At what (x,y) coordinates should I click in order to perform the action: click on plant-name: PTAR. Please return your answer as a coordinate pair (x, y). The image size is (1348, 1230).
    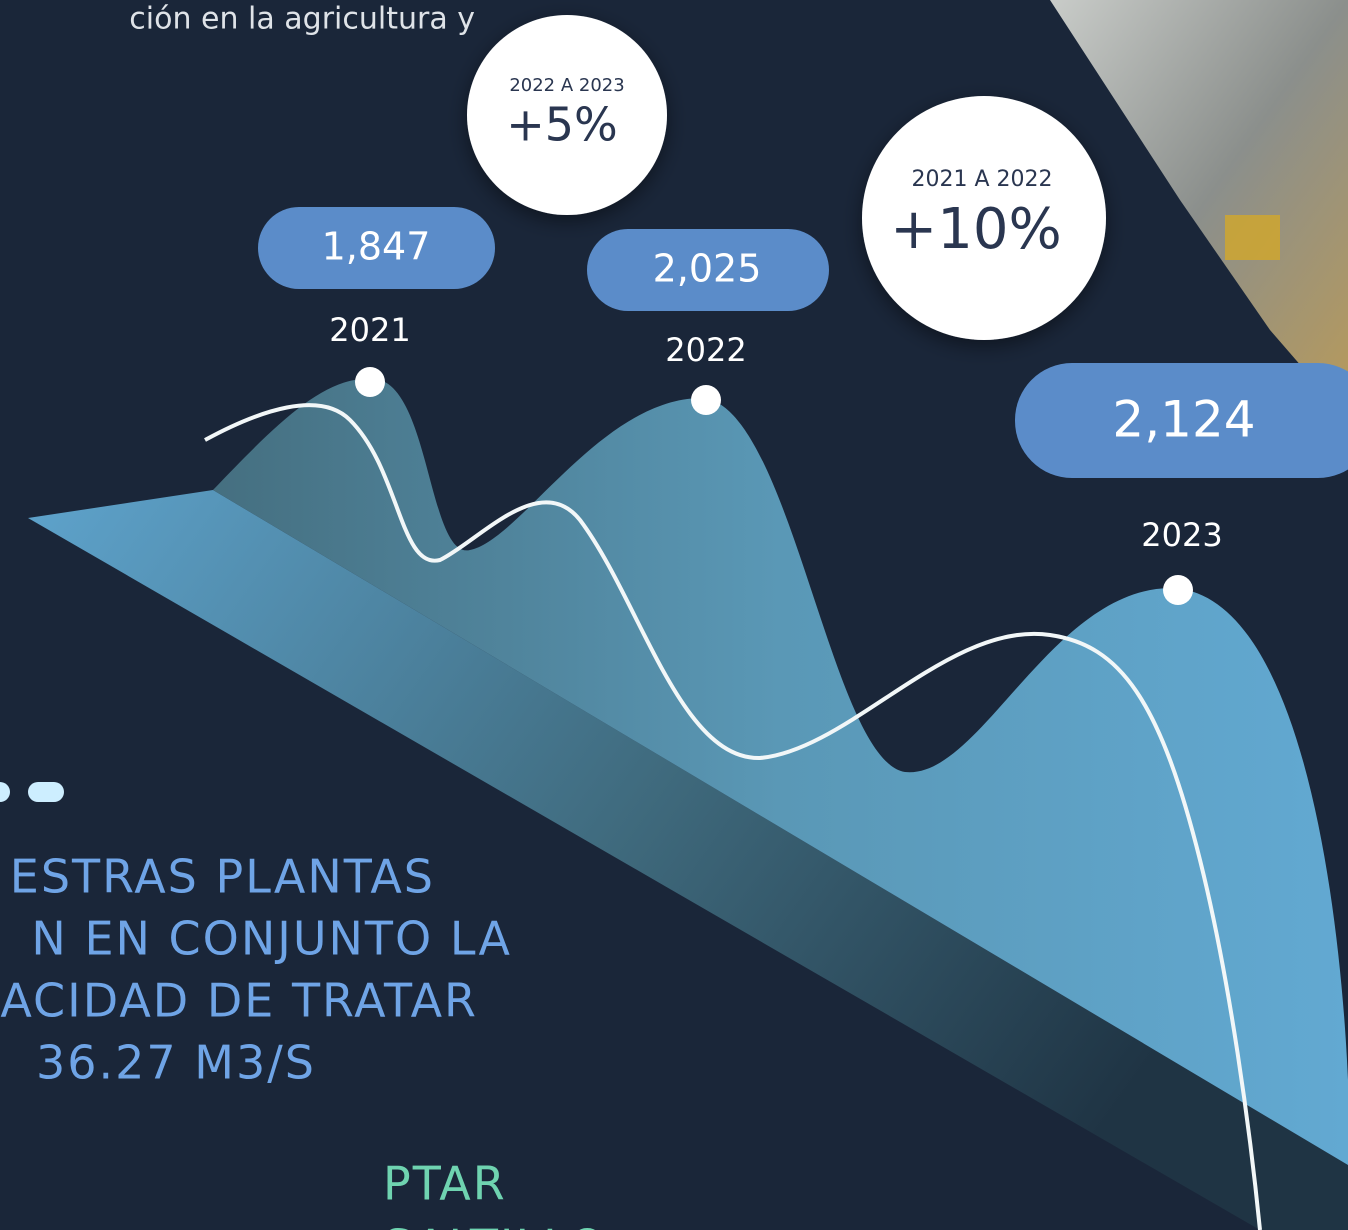
    Looking at the image, I should click on (445, 1184).